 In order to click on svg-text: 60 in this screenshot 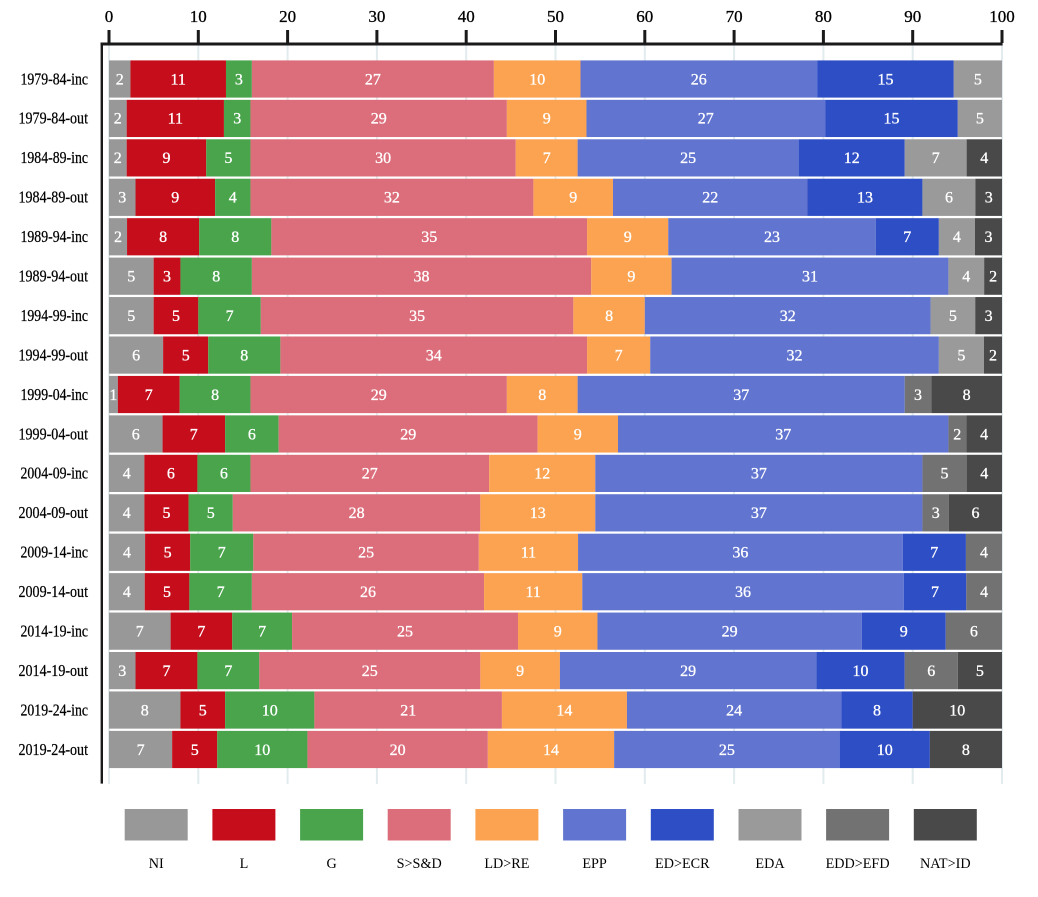, I will do `click(644, 16)`.